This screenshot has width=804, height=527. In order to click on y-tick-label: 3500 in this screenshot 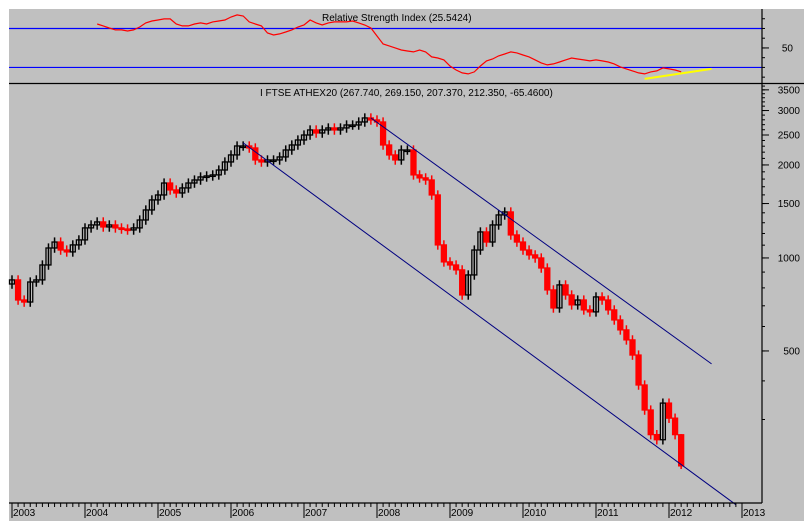, I will do `click(789, 90)`.